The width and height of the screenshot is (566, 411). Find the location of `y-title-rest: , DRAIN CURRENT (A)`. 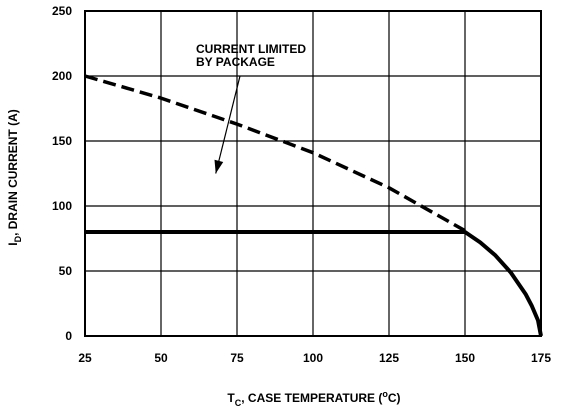

y-title-rest: , DRAIN CURRENT (A) is located at coordinates (13, 172).